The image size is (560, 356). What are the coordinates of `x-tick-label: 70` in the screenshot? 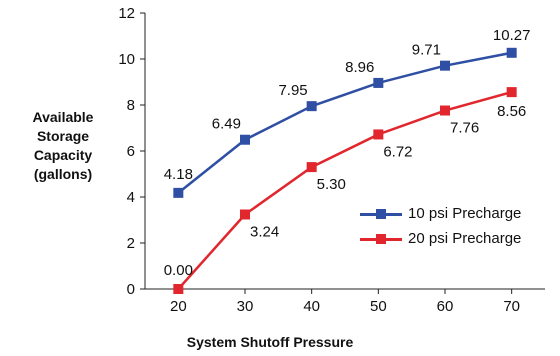 It's located at (511, 306).